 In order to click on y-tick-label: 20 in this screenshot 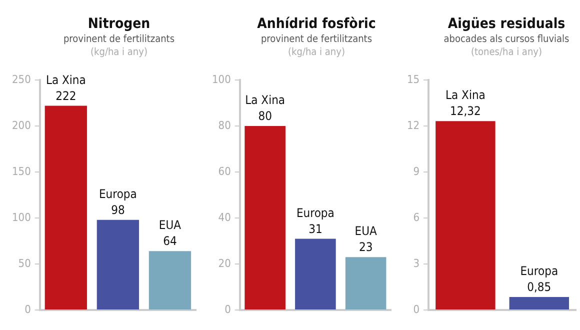, I will do `click(224, 263)`.